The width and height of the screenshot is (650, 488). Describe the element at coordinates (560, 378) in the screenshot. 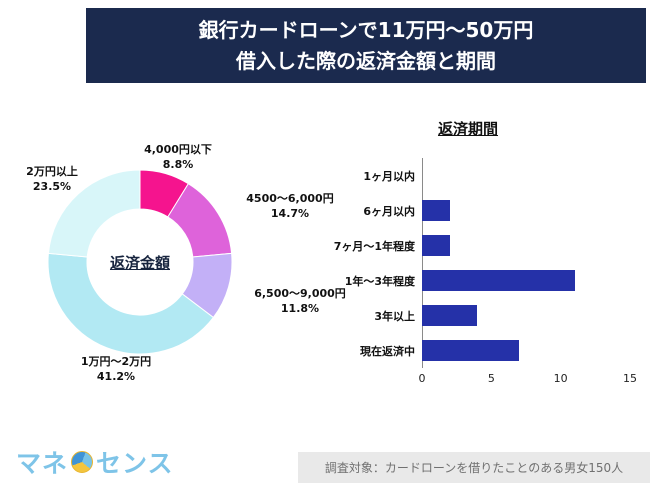

I see `x-tick-label: 10` at that location.